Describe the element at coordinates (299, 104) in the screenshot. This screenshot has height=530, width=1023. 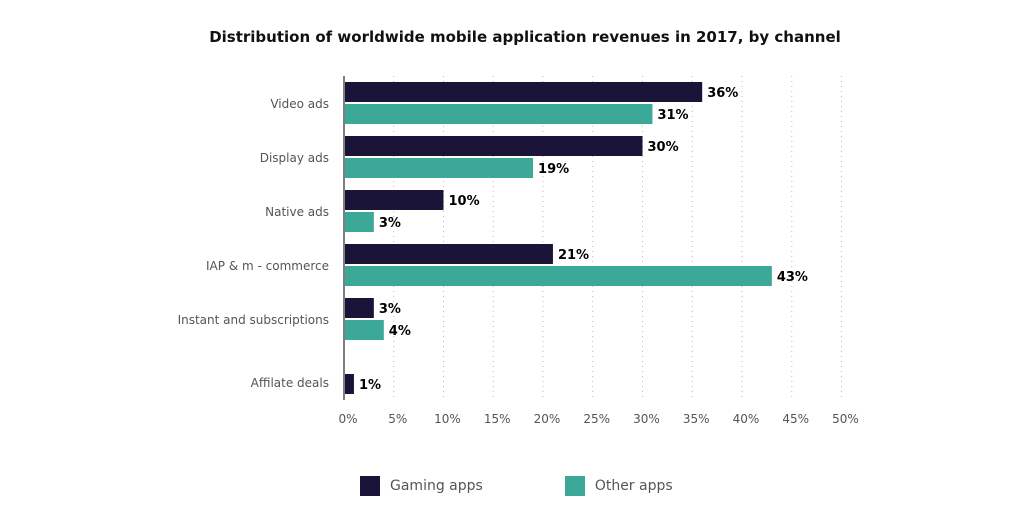
I see `category-label: Video ads` at that location.